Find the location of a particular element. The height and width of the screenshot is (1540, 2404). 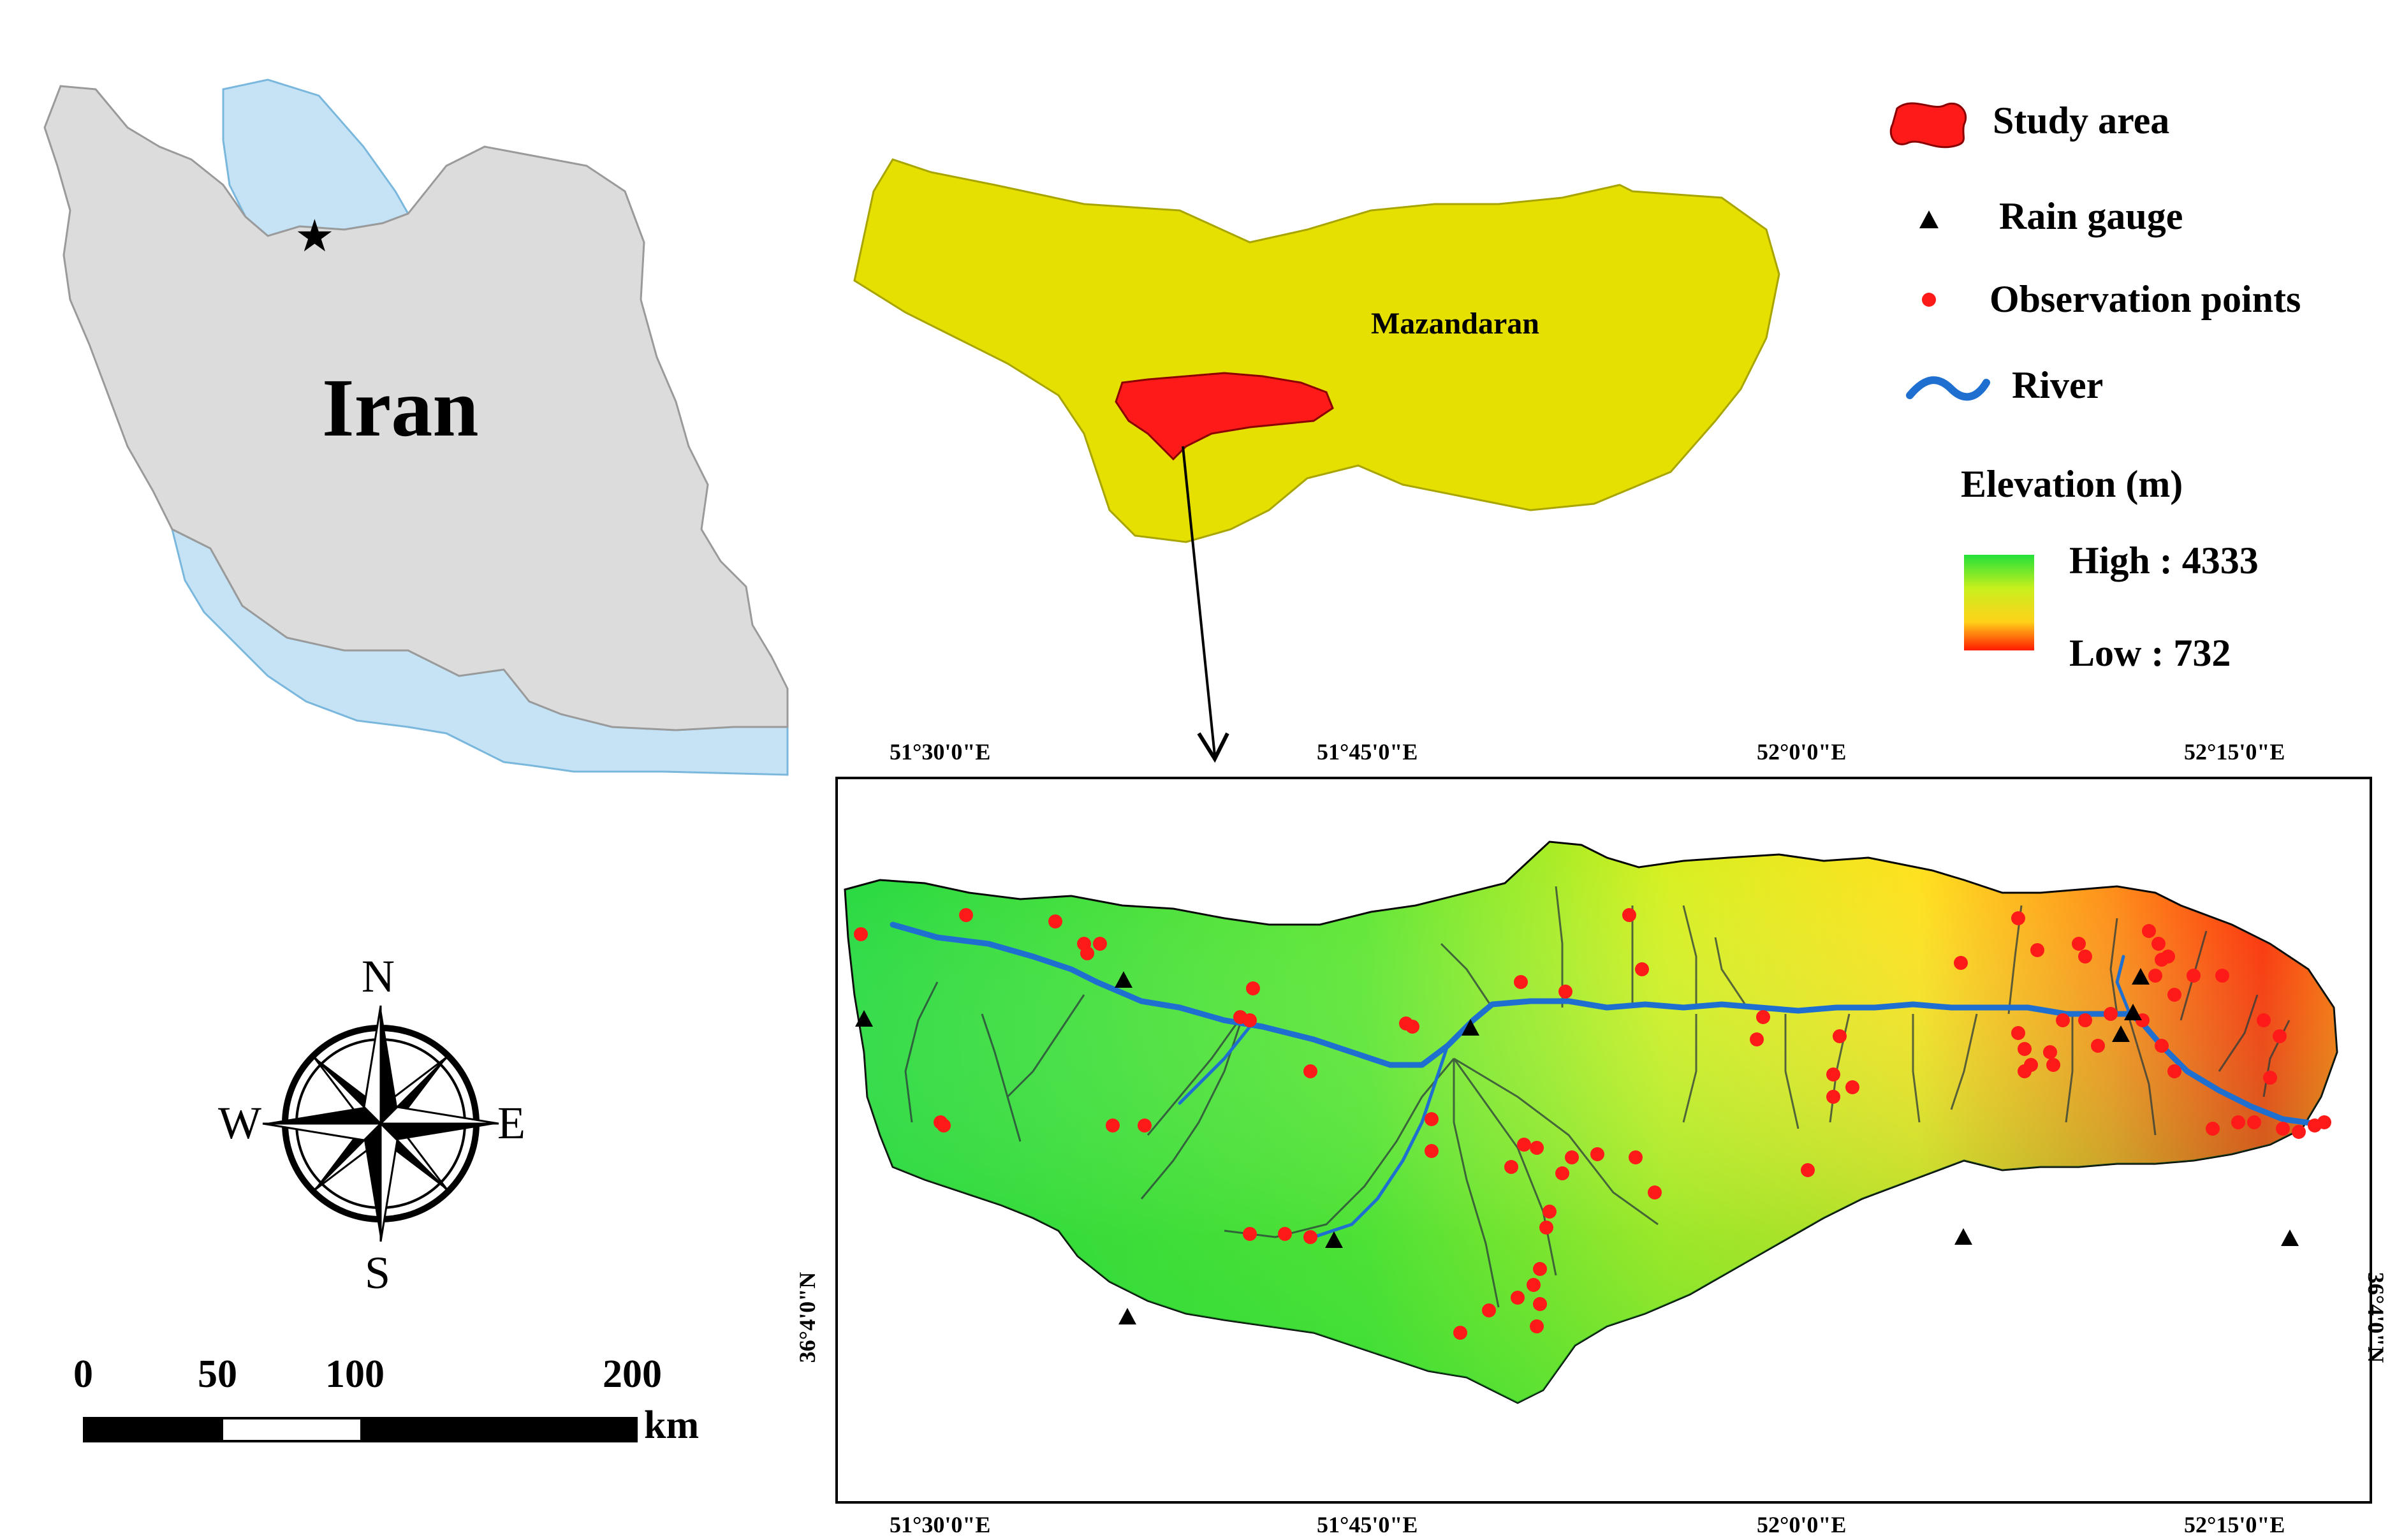

bottom-tick-4: 52°15'0"E is located at coordinates (2234, 1524).